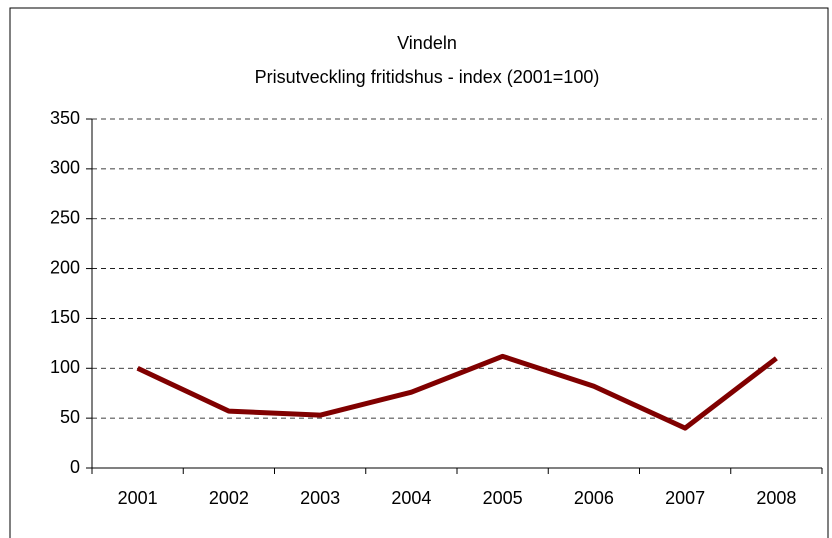  What do you see at coordinates (65, 217) in the screenshot?
I see `y-tick-label: 250` at bounding box center [65, 217].